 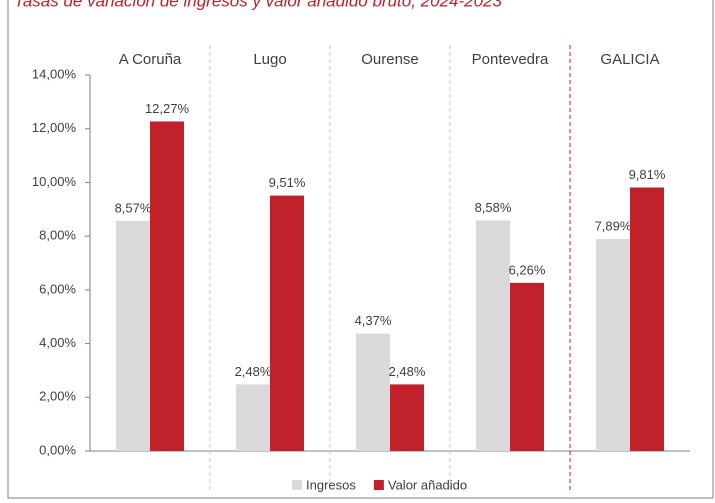 I want to click on data-label: 8,58%, so click(x=493, y=207).